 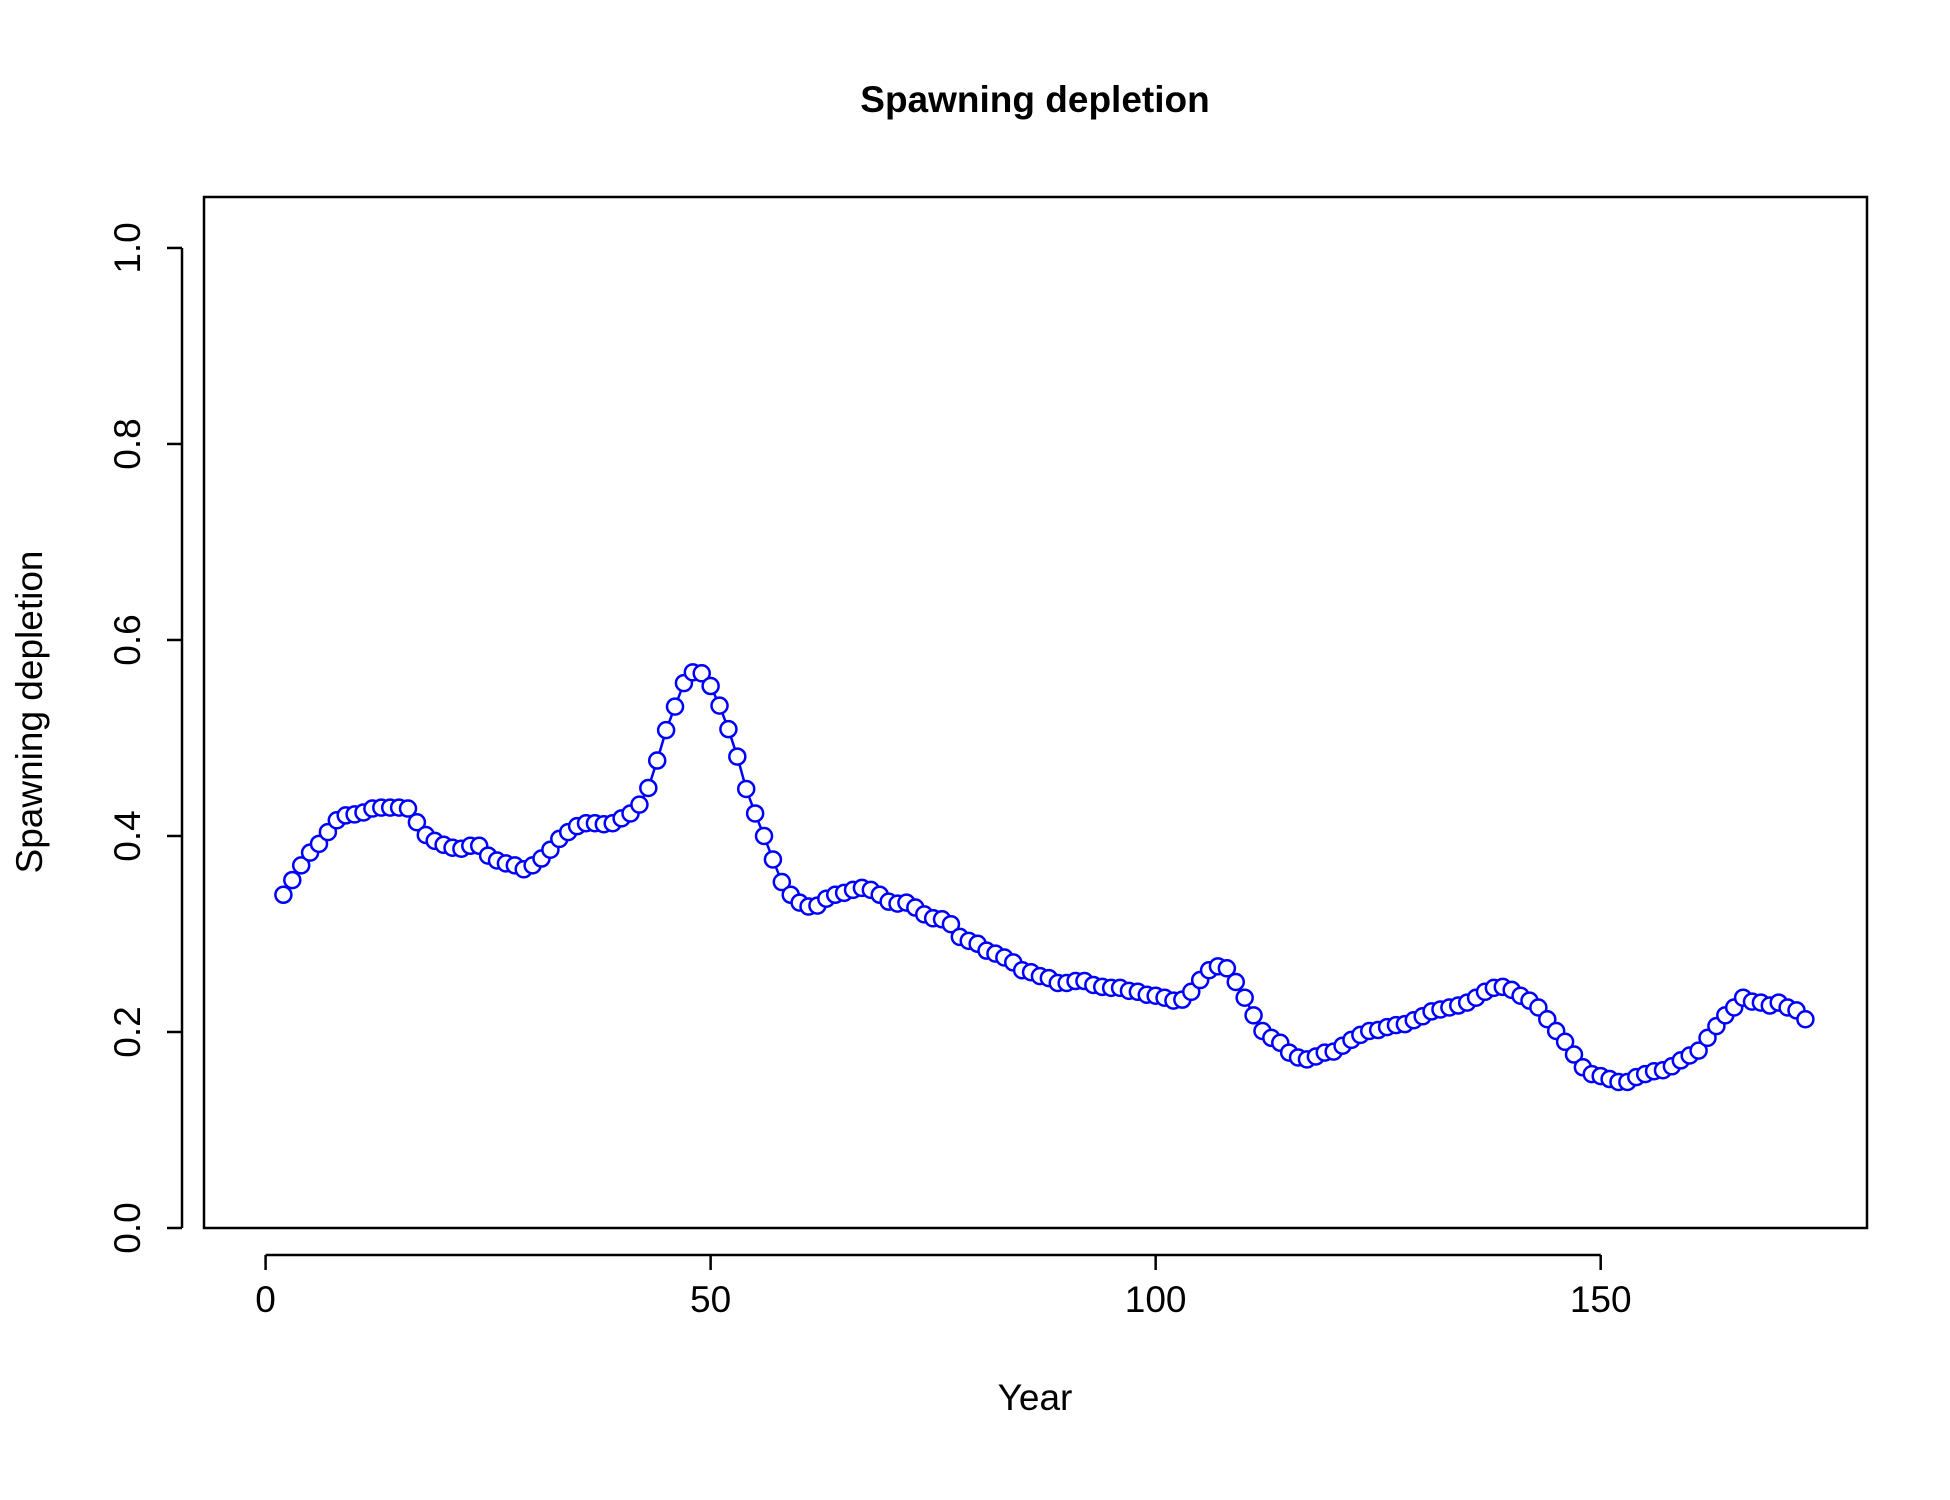 What do you see at coordinates (127, 1031) in the screenshot?
I see `y-tick-label: 0.2` at bounding box center [127, 1031].